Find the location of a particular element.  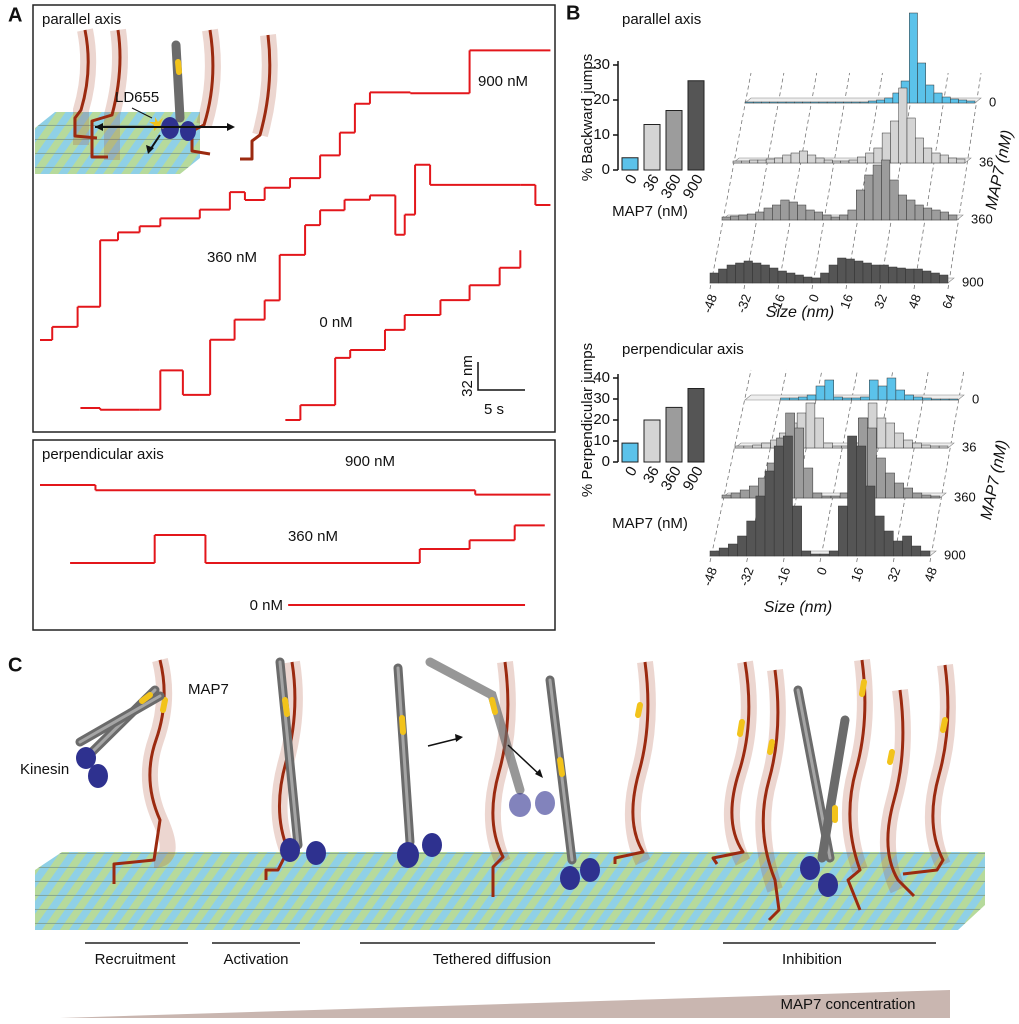

y-tick-label: 10 is located at coordinates (601, 134).